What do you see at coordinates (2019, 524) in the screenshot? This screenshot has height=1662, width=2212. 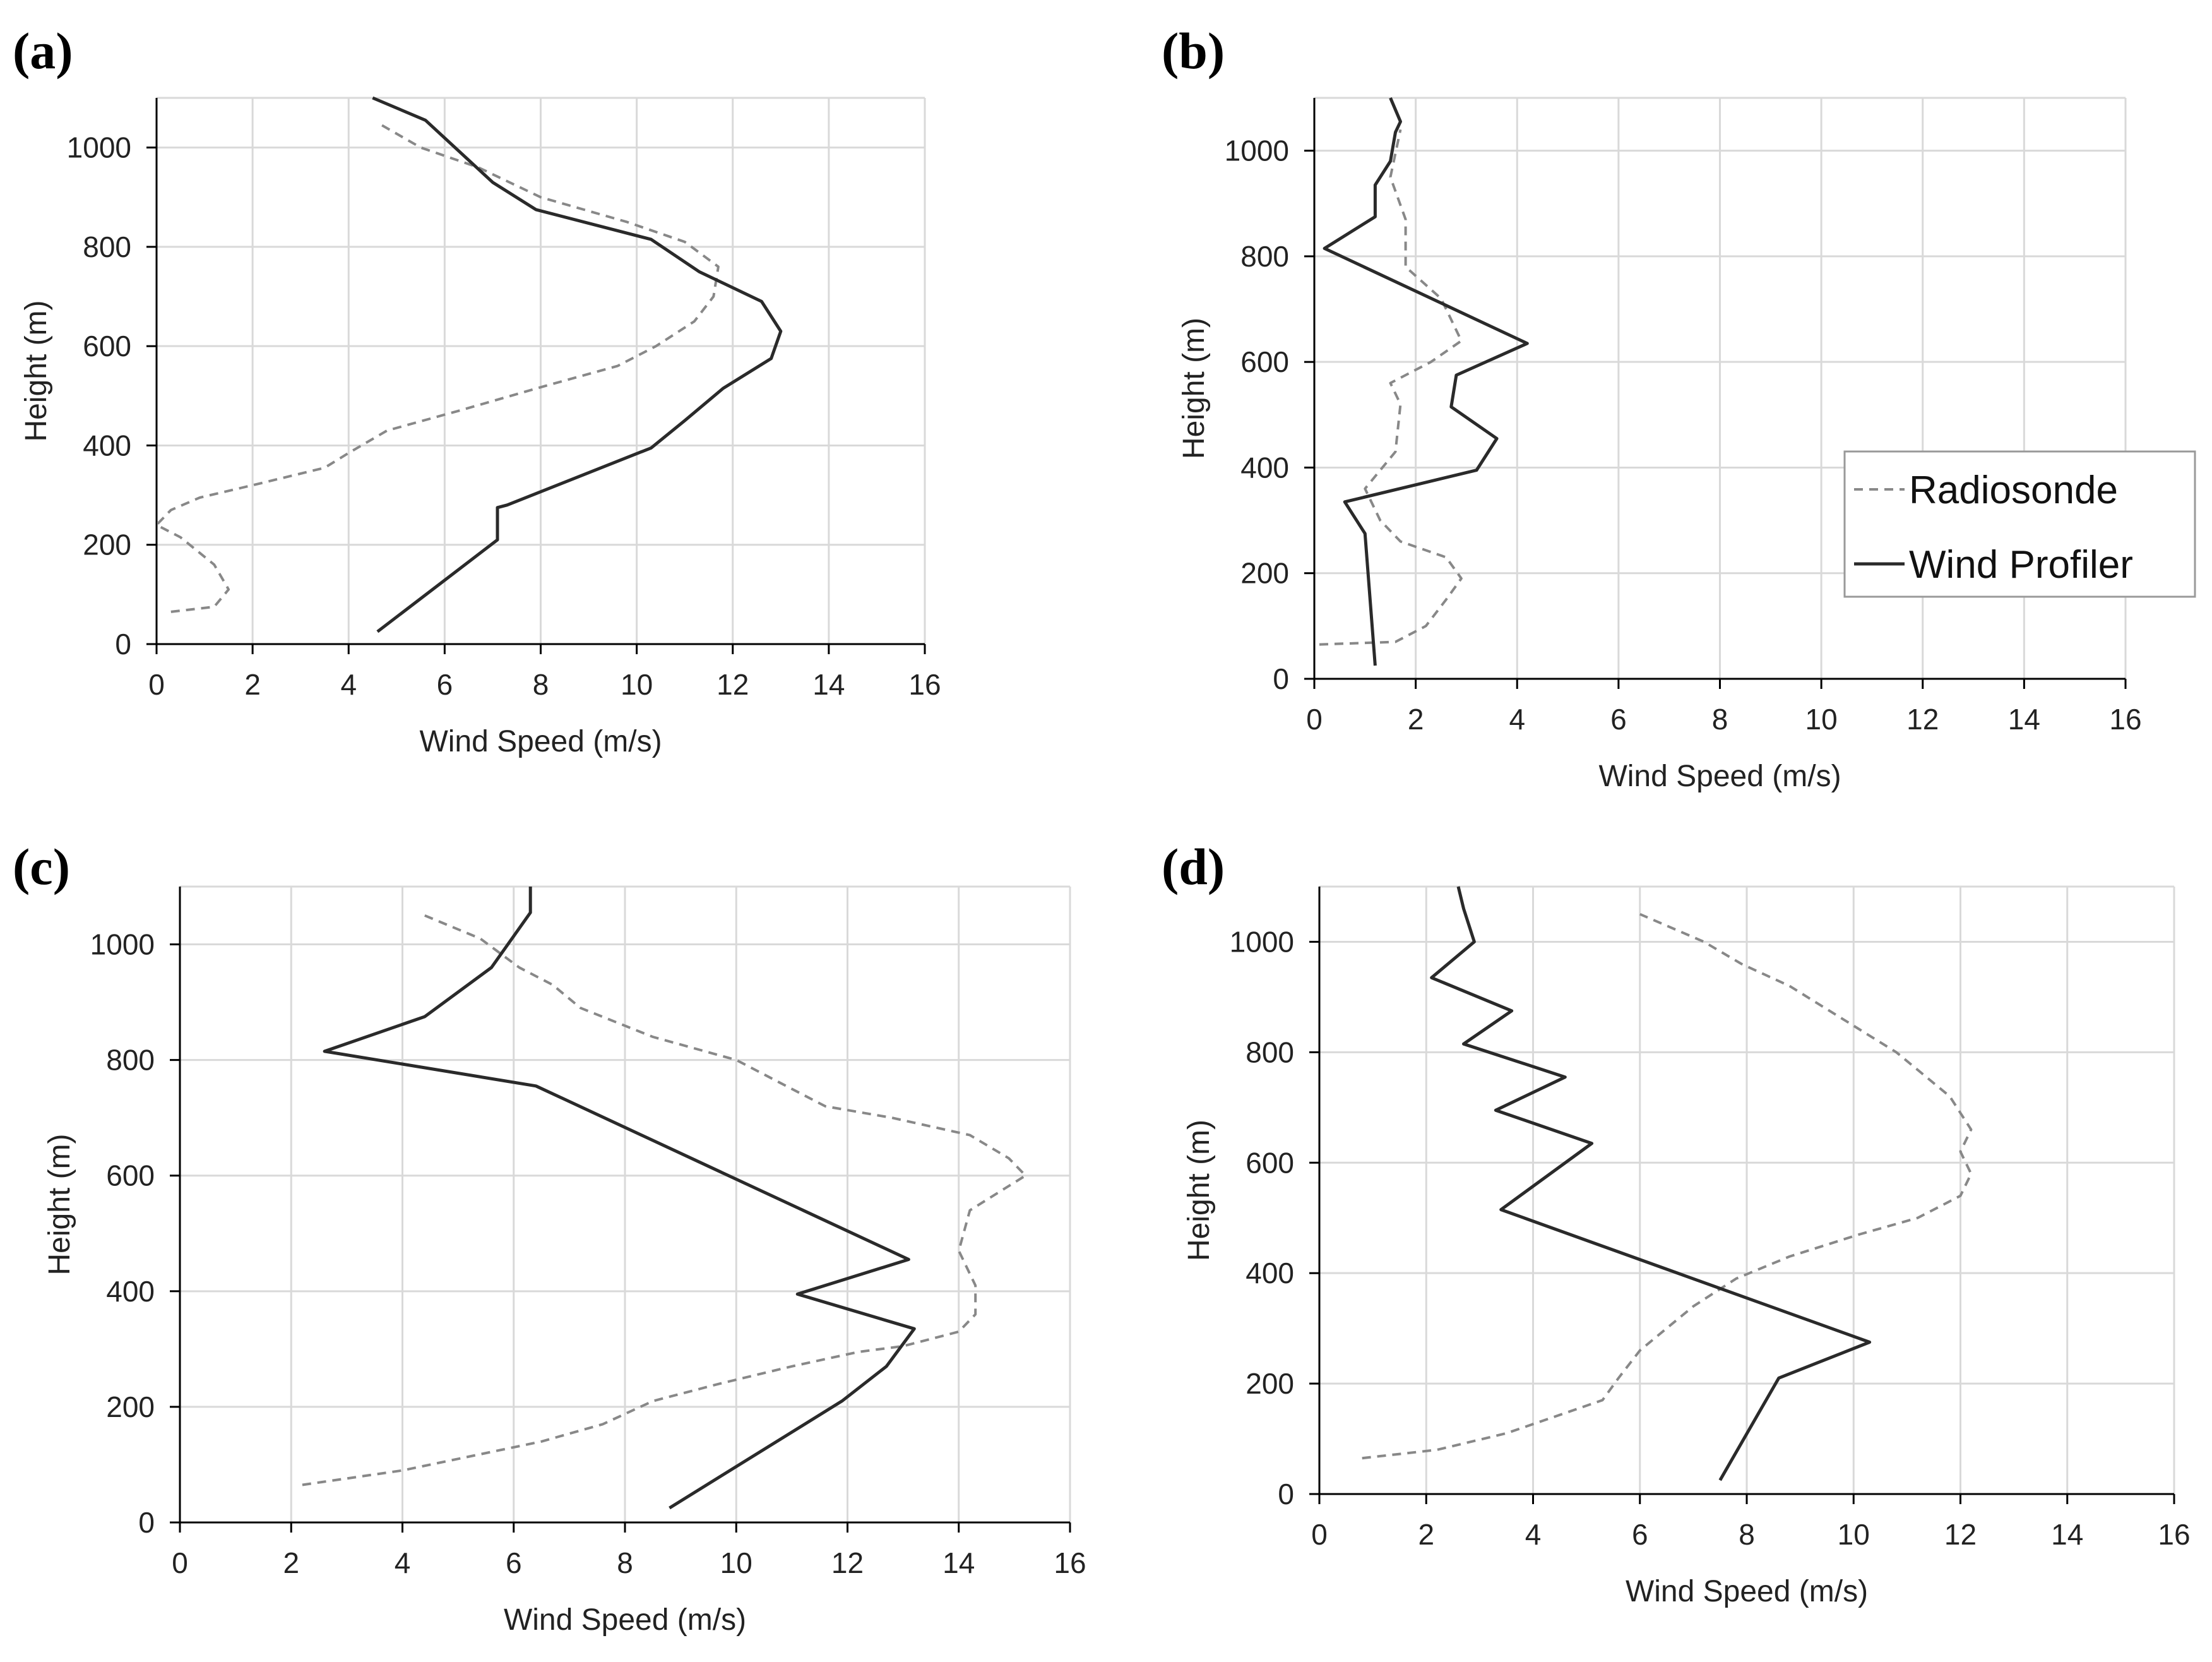 I see `legend-box` at bounding box center [2019, 524].